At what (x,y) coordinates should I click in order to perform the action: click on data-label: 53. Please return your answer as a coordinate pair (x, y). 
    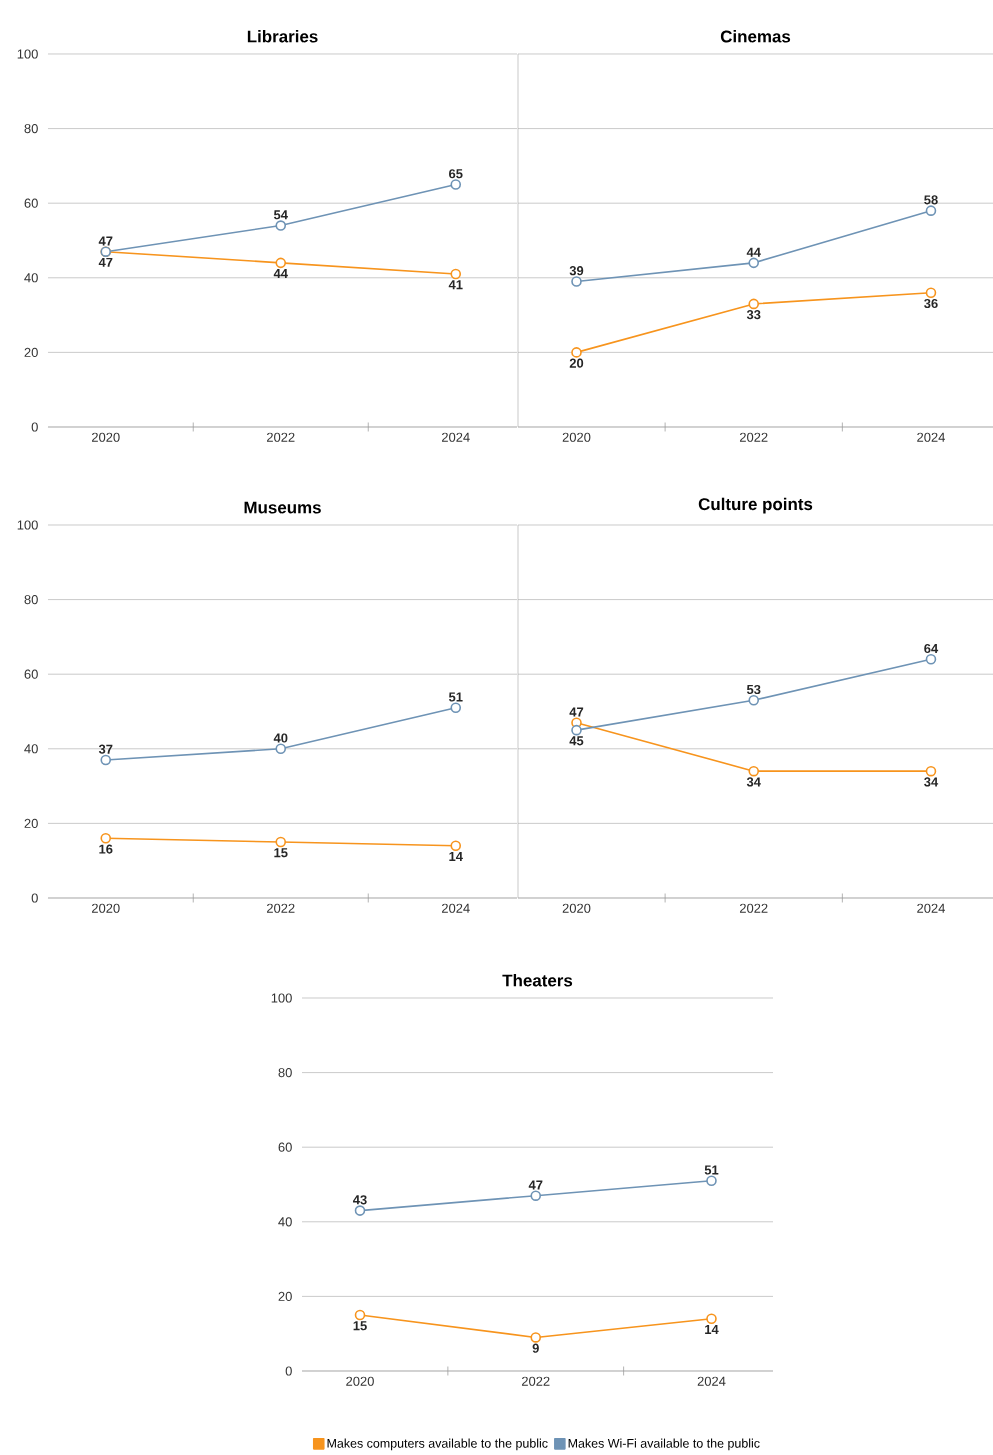
    Looking at the image, I should click on (753, 689).